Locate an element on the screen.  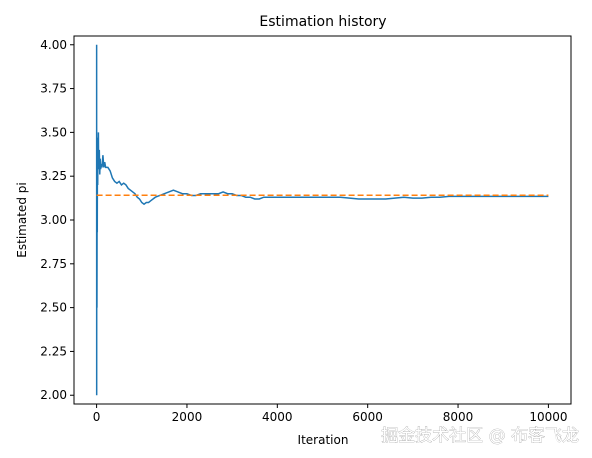
x-tick-label: 10000 is located at coordinates (548, 417).